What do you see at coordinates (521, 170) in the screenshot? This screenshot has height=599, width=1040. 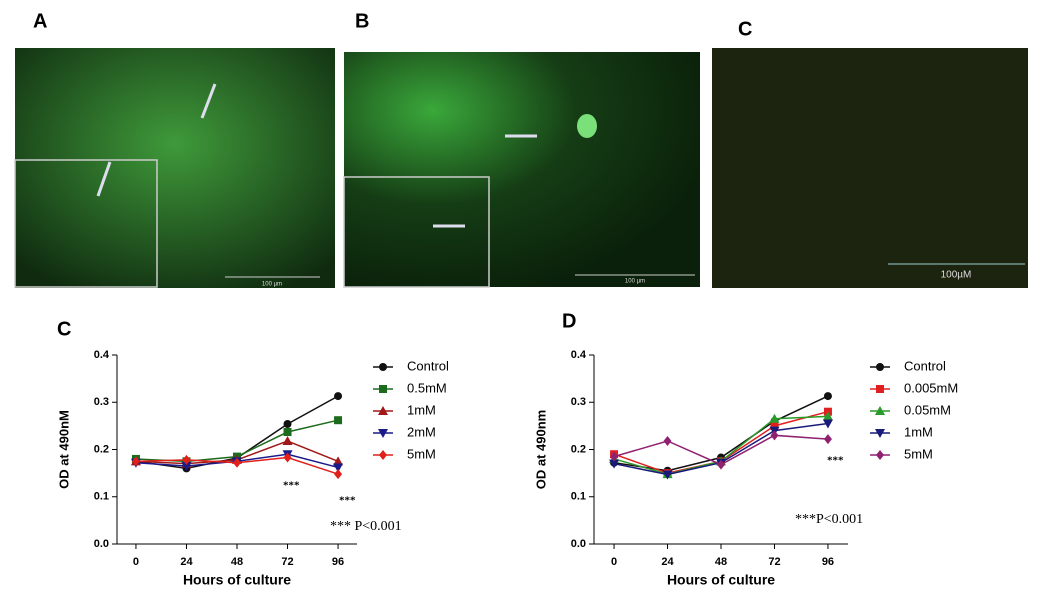 I see `micrograph-b: 100 µm` at bounding box center [521, 170].